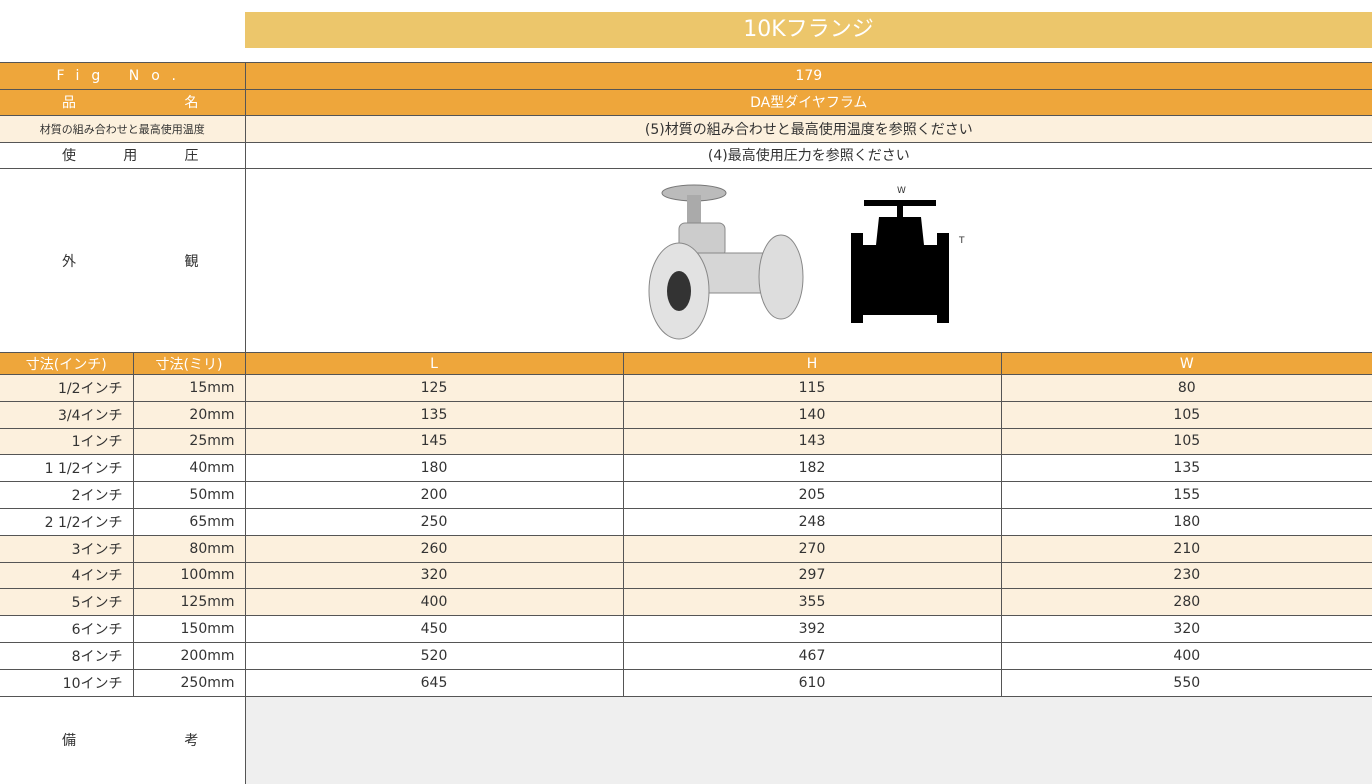 The height and width of the screenshot is (784, 1372). I want to click on size-cell: 100mm, so click(189, 575).